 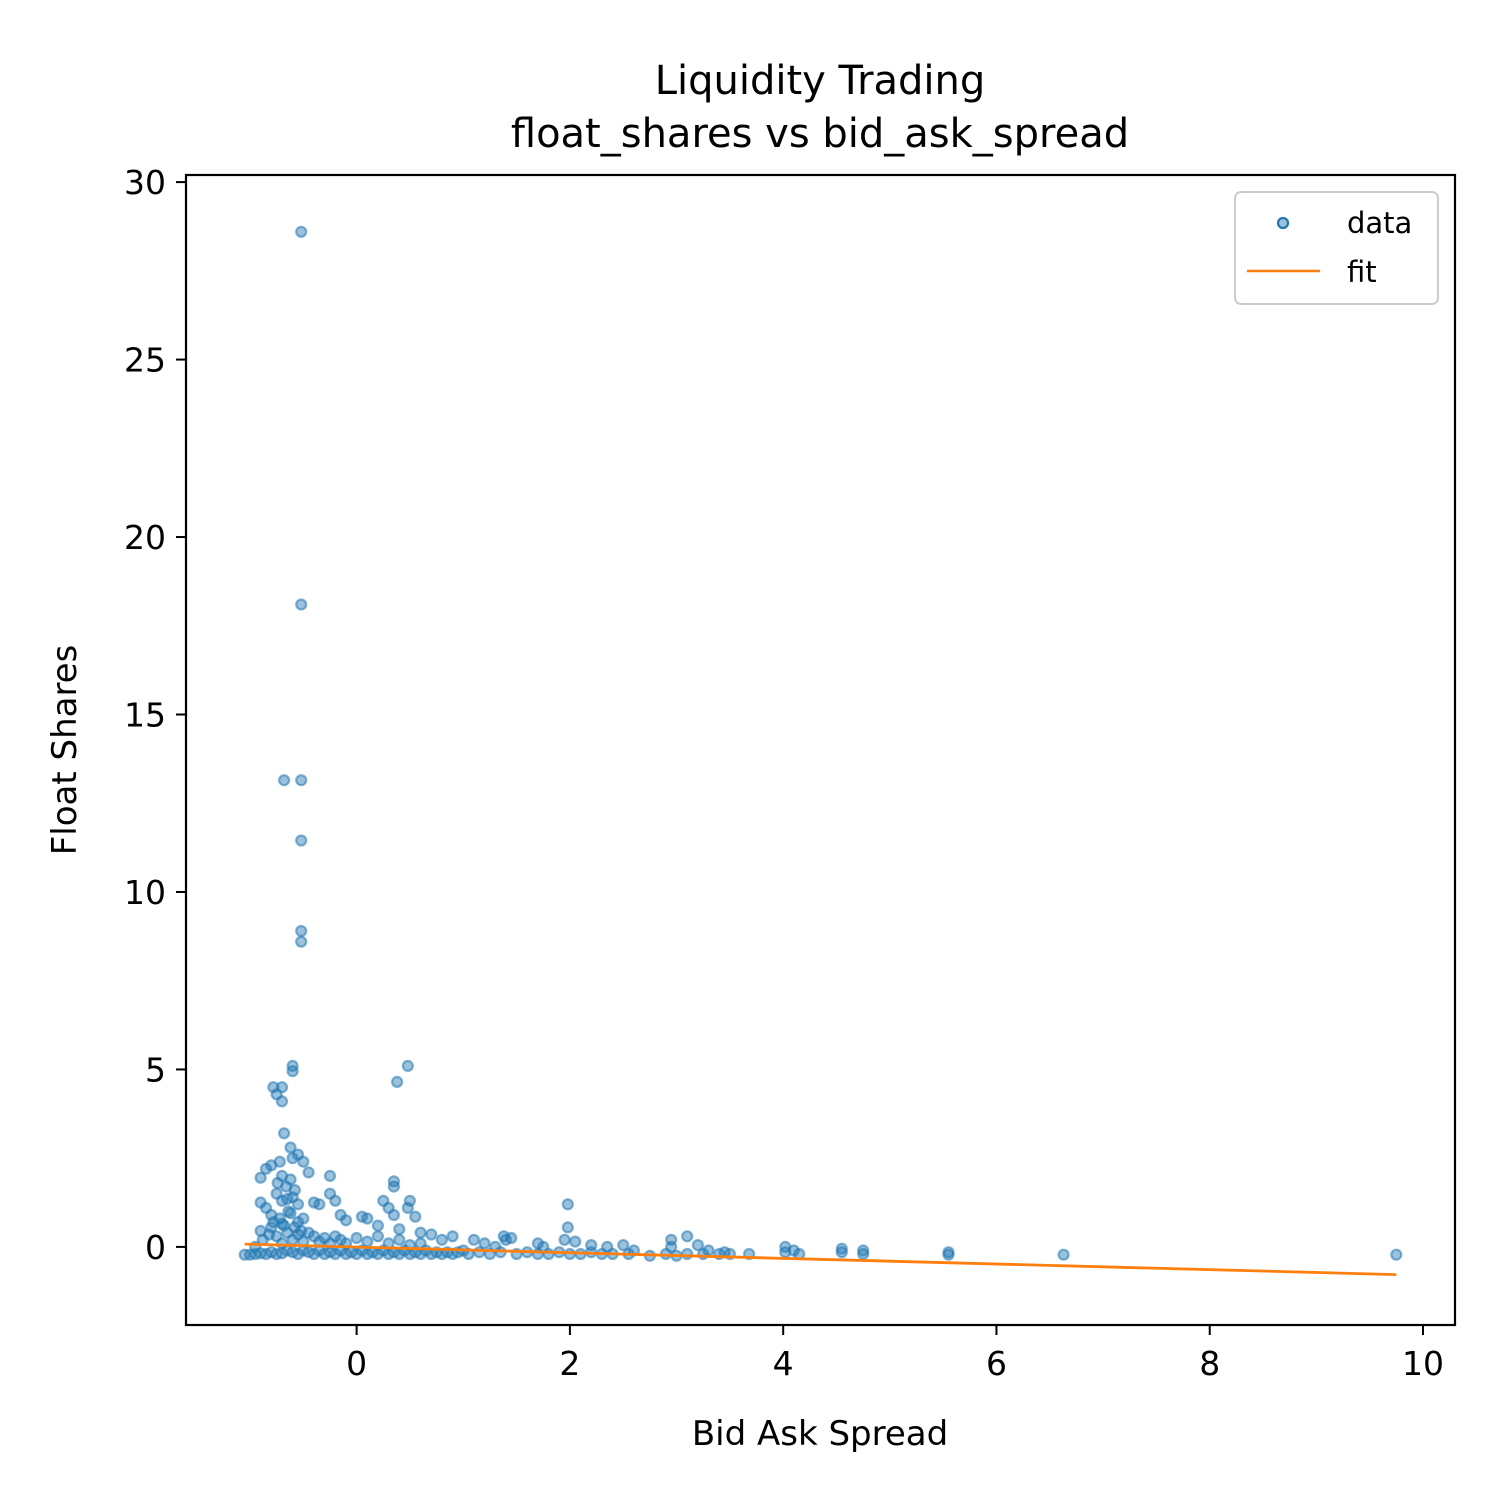 I want to click on legend-marker-data, so click(x=1283, y=223).